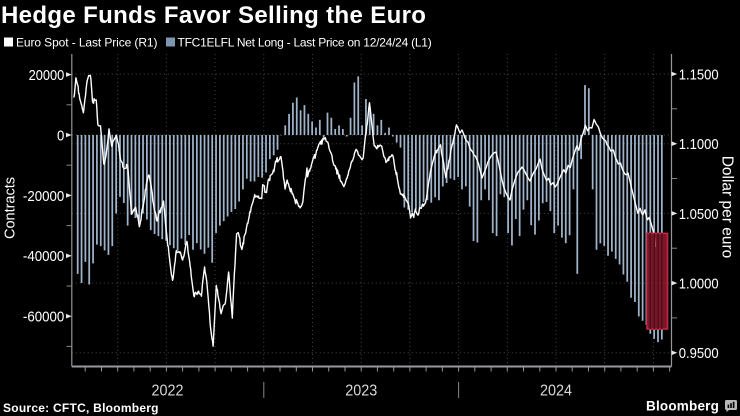  Describe the element at coordinates (682, 406) in the screenshot. I see `svg-text: Bloomberg` at that location.